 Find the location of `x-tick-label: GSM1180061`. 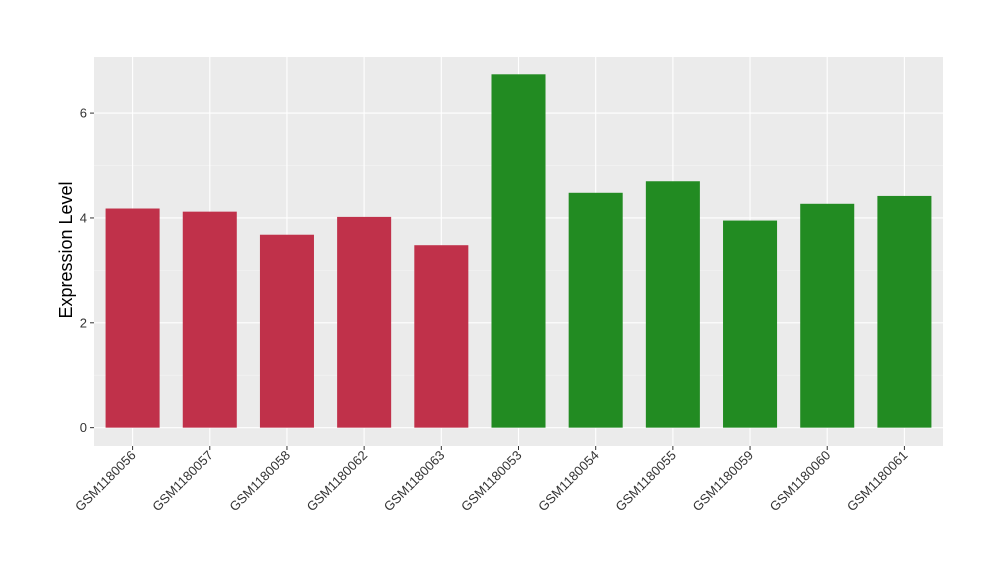

x-tick-label: GSM1180061 is located at coordinates (877, 481).